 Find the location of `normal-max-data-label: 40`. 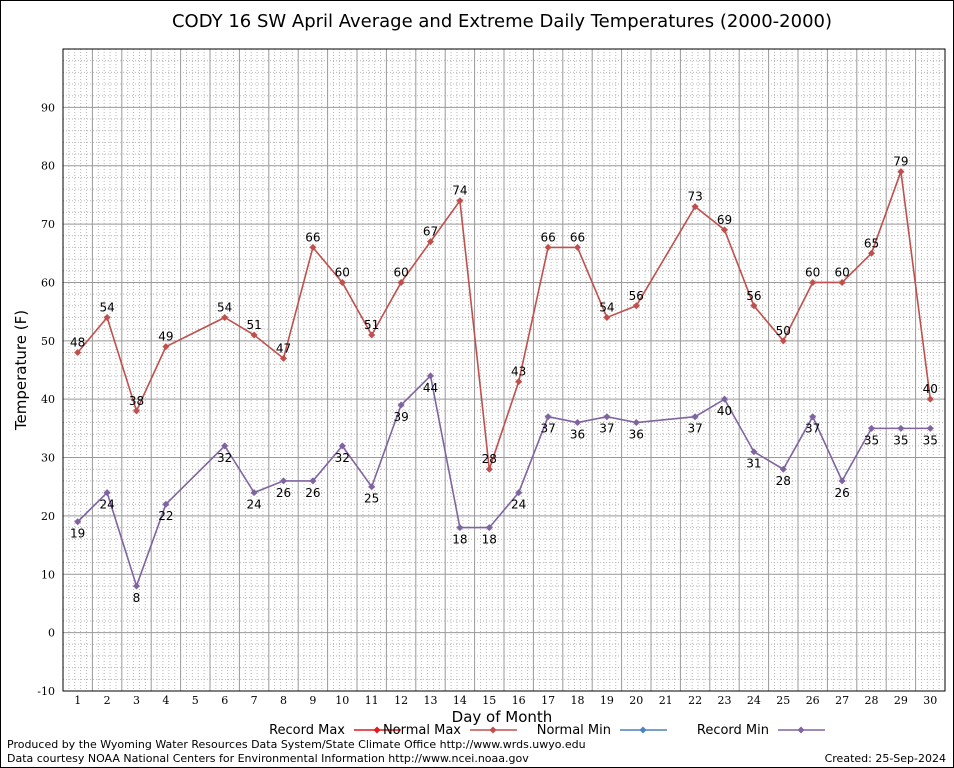

normal-max-data-label: 40 is located at coordinates (930, 389).